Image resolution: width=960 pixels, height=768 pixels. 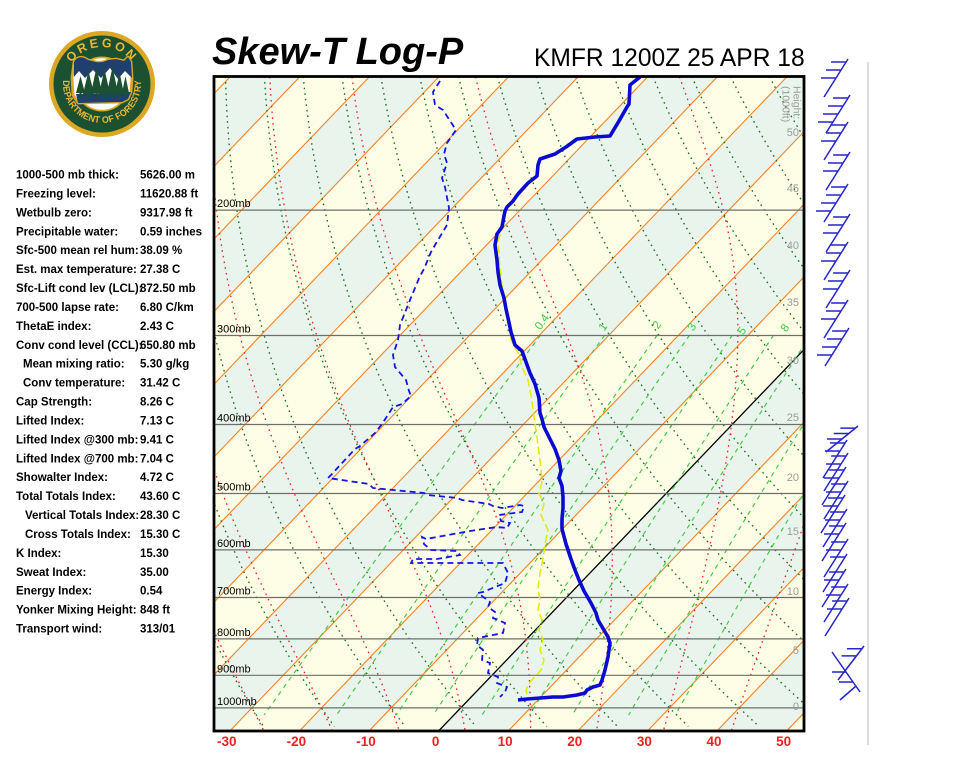 I want to click on svg-text: Precipitable water:, so click(x=67, y=232).